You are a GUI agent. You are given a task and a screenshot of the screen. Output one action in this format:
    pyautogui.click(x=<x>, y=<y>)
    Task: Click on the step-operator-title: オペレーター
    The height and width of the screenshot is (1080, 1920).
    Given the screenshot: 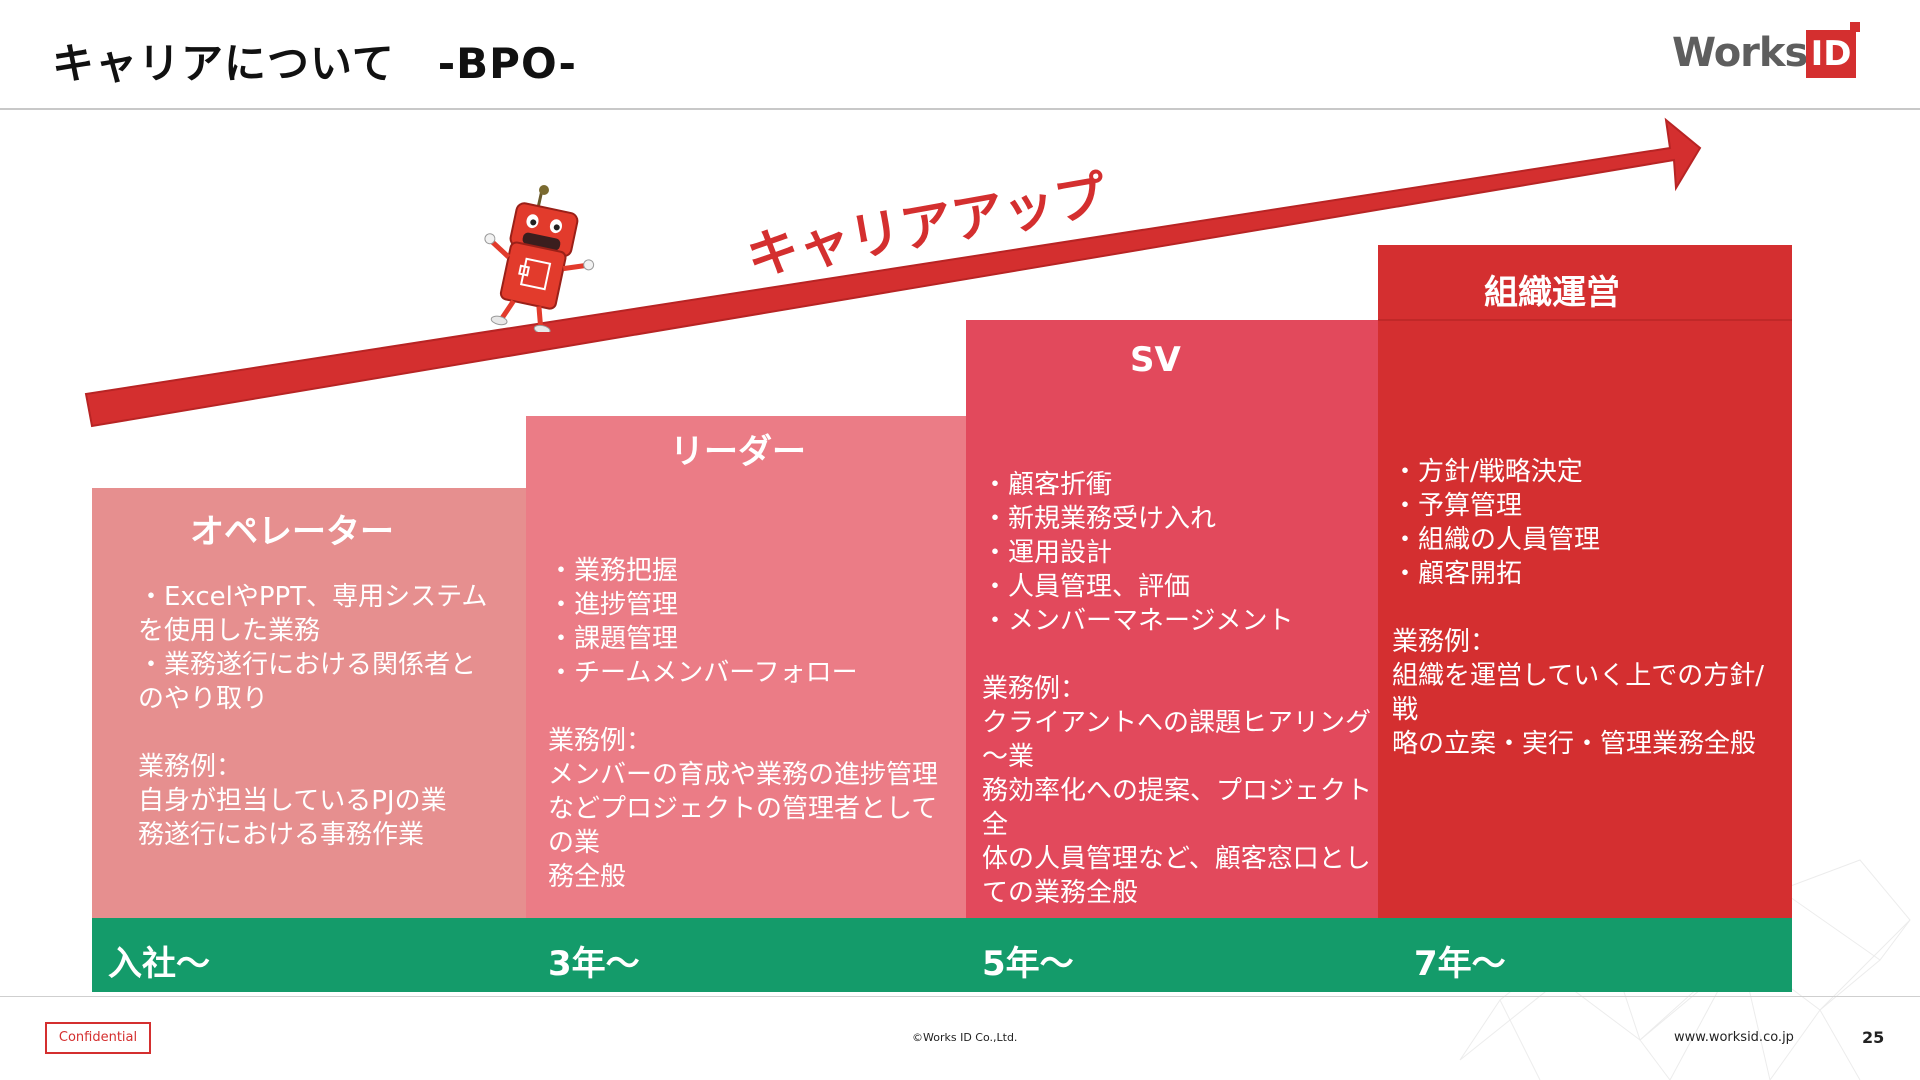 What is the action you would take?
    pyautogui.click(x=292, y=532)
    